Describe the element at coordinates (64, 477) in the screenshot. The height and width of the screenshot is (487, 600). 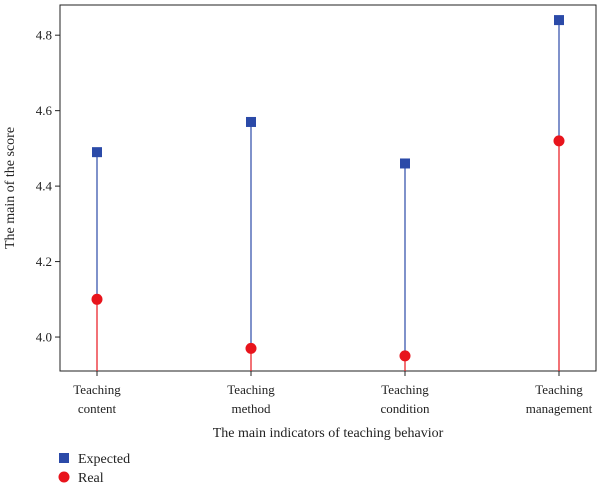
I see `legend-real-icon` at that location.